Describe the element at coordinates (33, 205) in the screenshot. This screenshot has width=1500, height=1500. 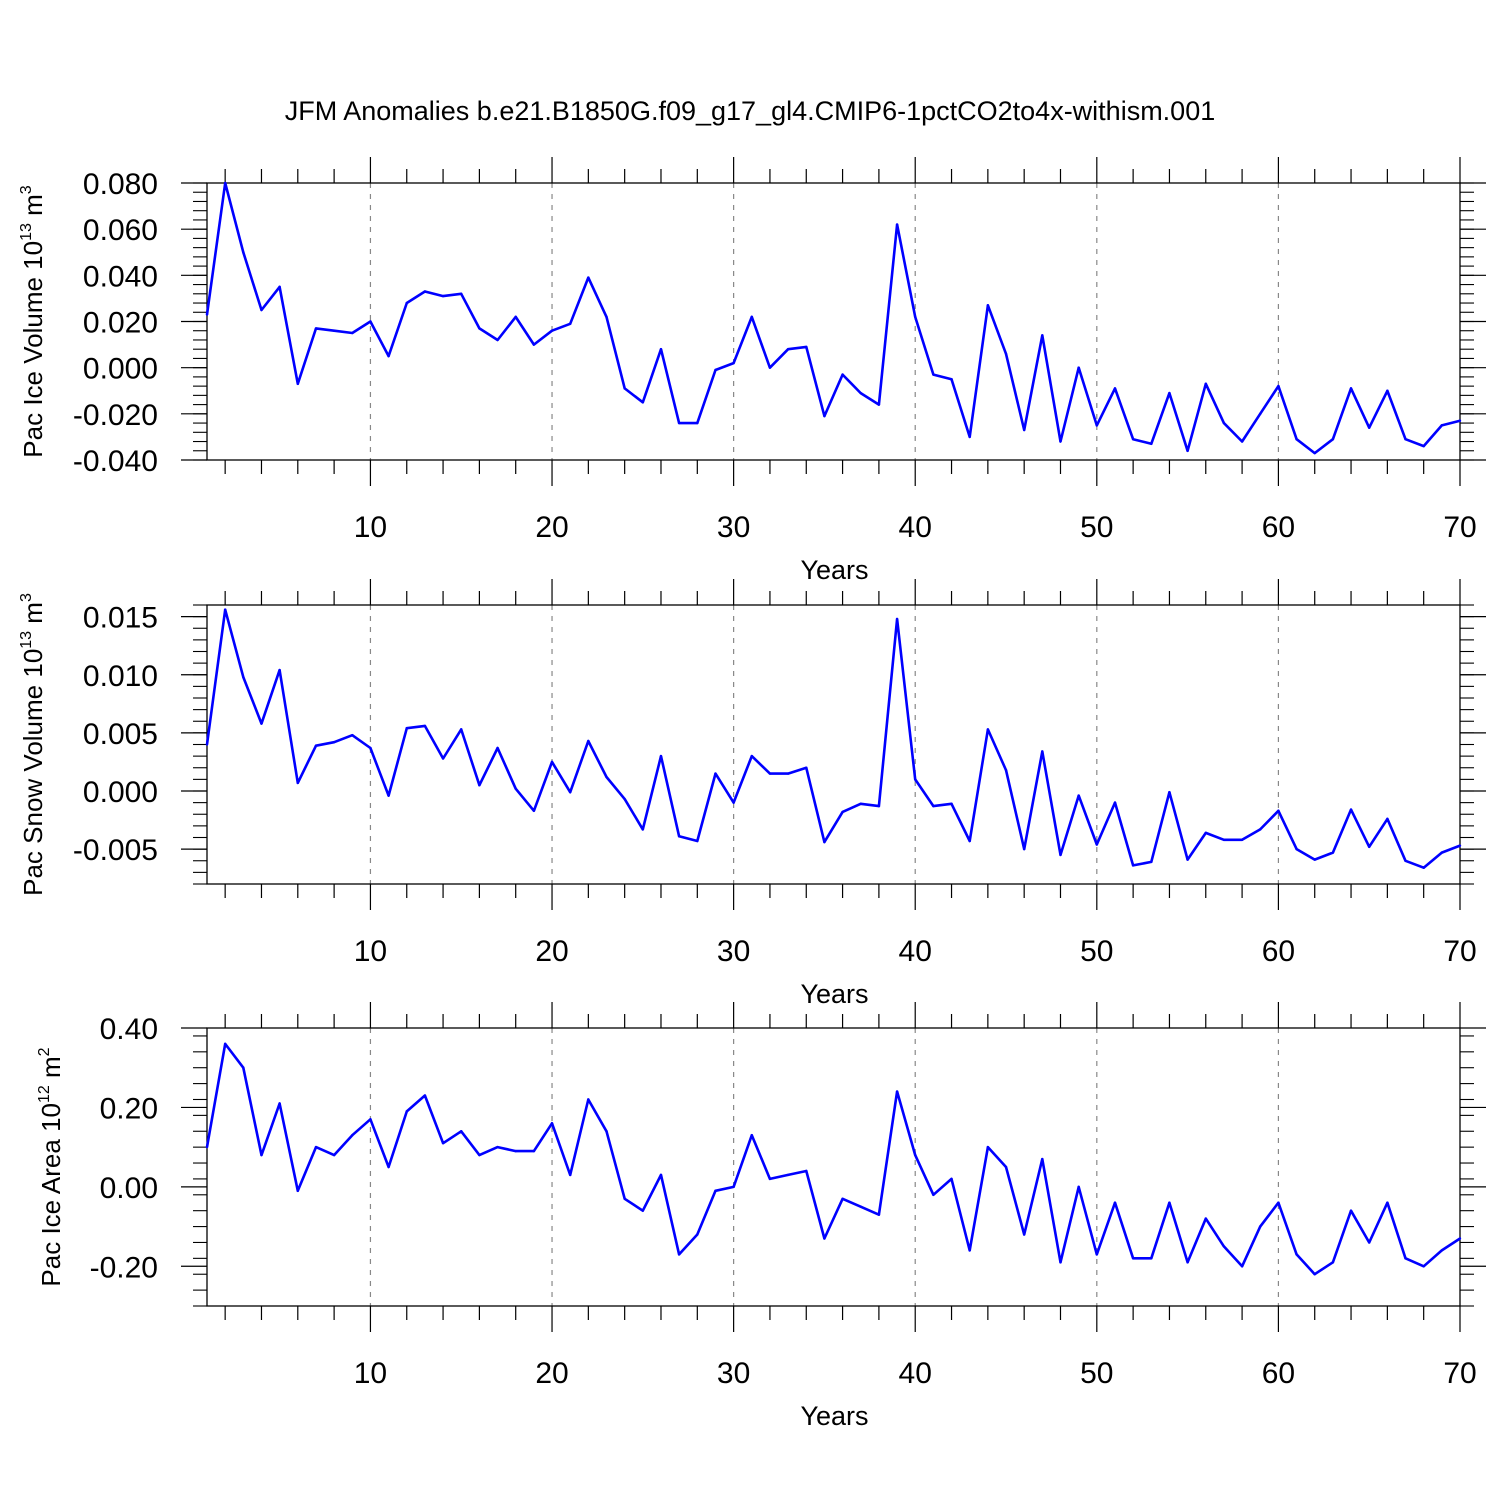
I see `y-axis-label-unit: m` at that location.